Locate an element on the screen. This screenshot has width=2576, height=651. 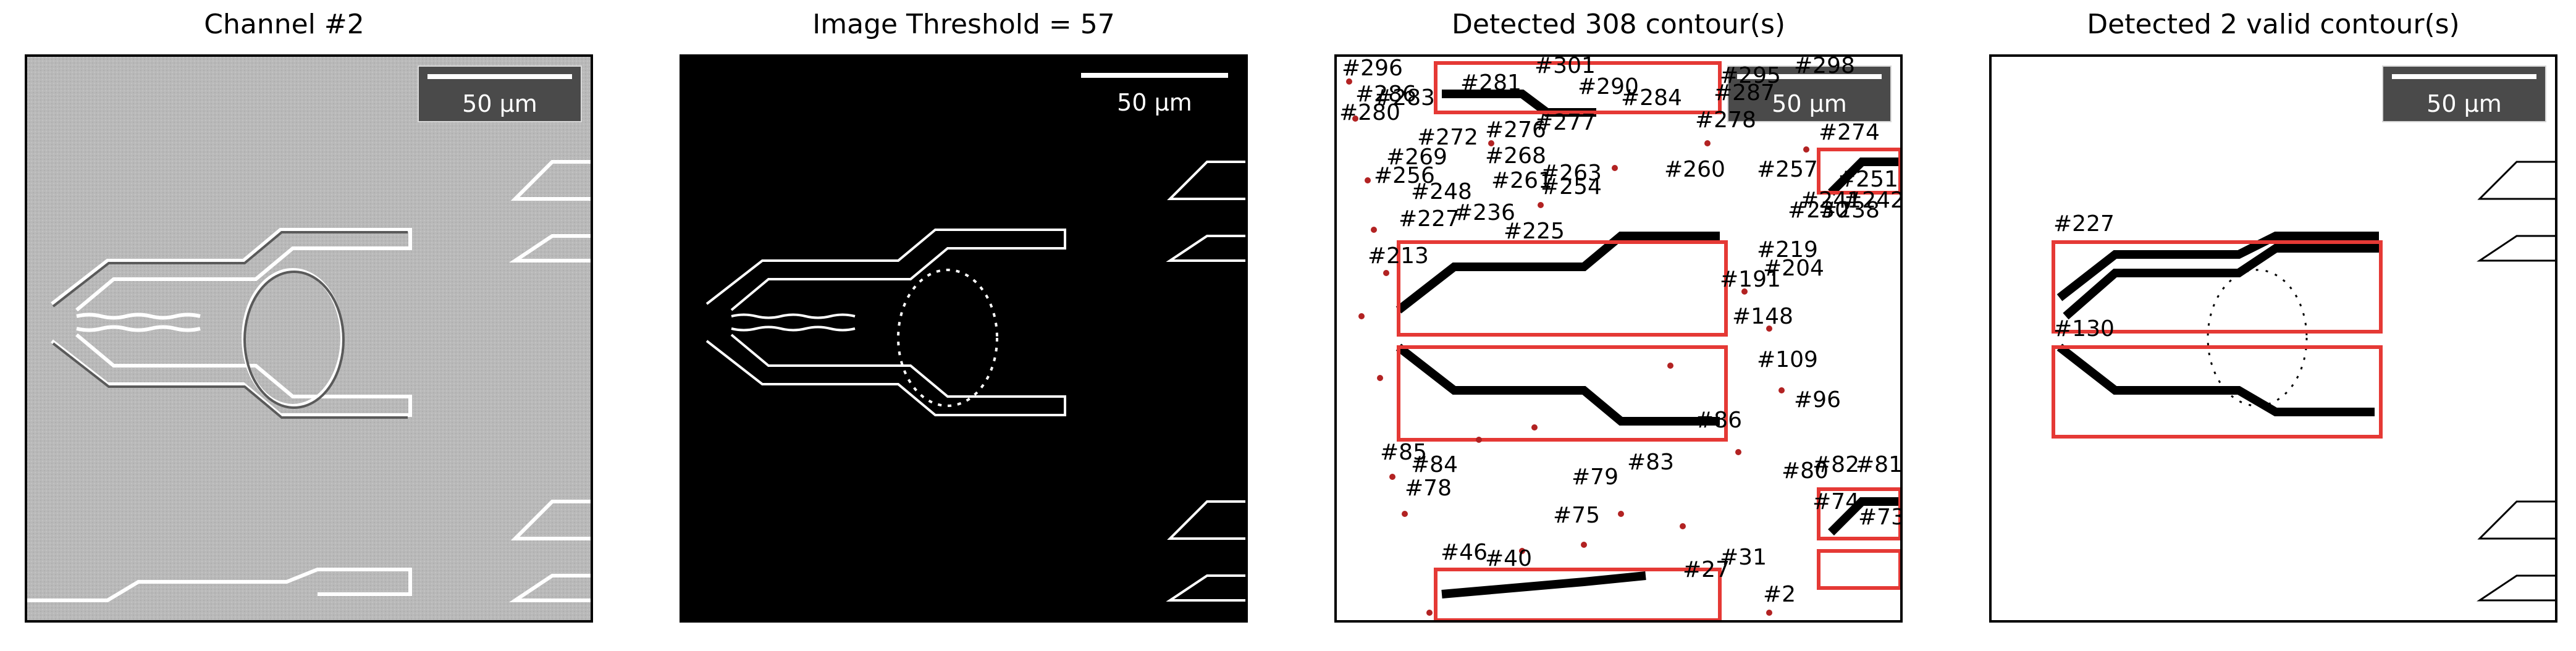
contour-label: #73 is located at coordinates (1880, 517).